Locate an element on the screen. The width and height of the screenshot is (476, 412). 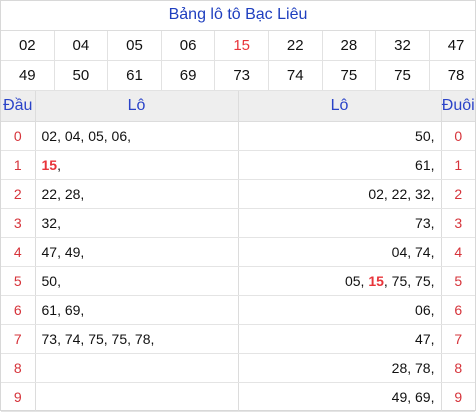
dau-digit: 3 is located at coordinates (18, 223).